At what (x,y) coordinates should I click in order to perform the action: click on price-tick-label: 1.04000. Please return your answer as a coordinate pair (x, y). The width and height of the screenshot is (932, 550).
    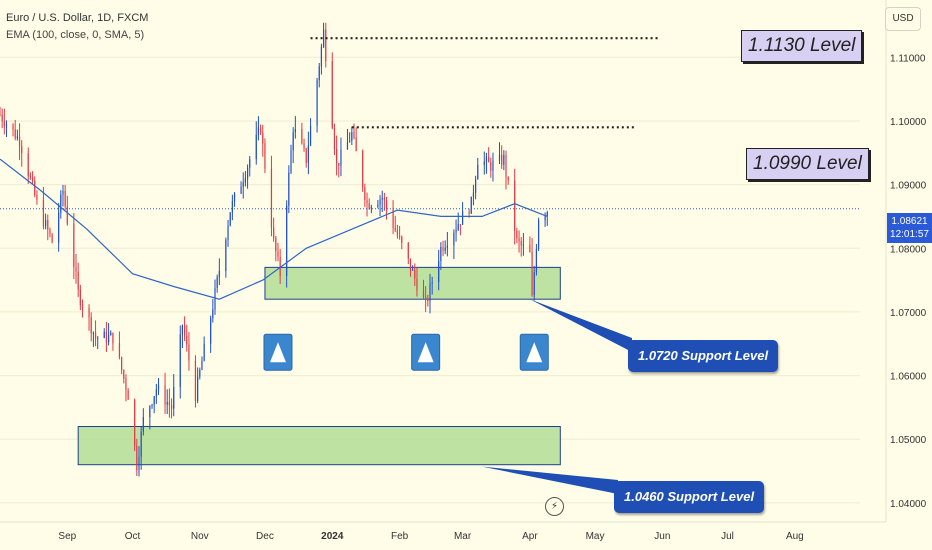
    Looking at the image, I should click on (908, 504).